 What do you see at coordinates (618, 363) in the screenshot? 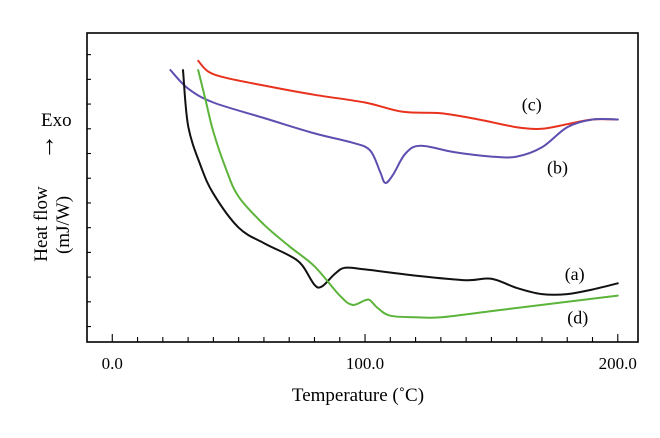
I see `x-tick-label: 200.0` at bounding box center [618, 363].